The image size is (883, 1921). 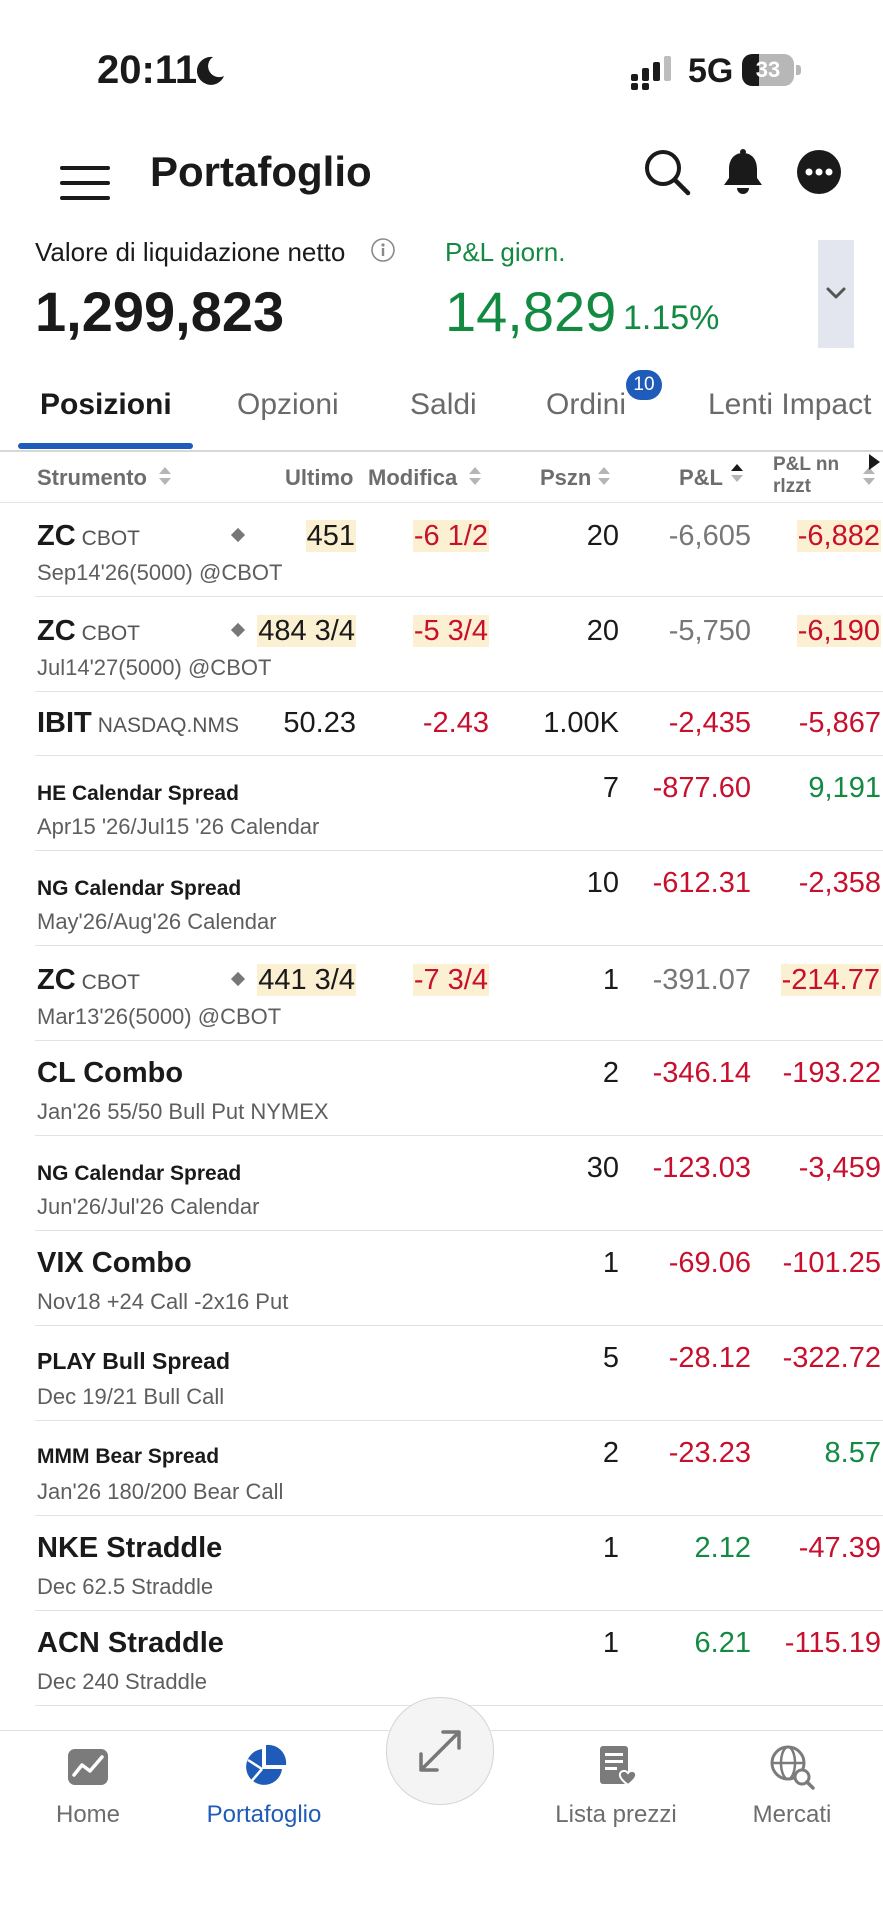 What do you see at coordinates (125, 1586) in the screenshot?
I see `instrument-detail: Dec 62.5 Straddle` at bounding box center [125, 1586].